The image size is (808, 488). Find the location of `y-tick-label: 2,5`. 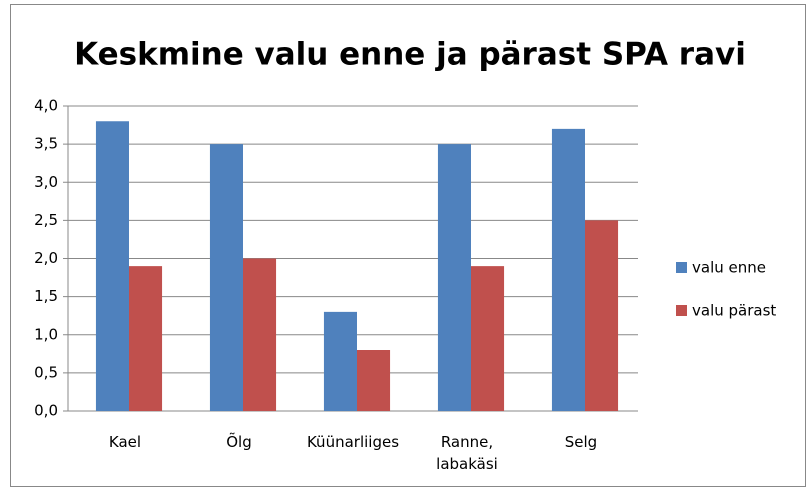

y-tick-label: 2,5 is located at coordinates (46, 220).